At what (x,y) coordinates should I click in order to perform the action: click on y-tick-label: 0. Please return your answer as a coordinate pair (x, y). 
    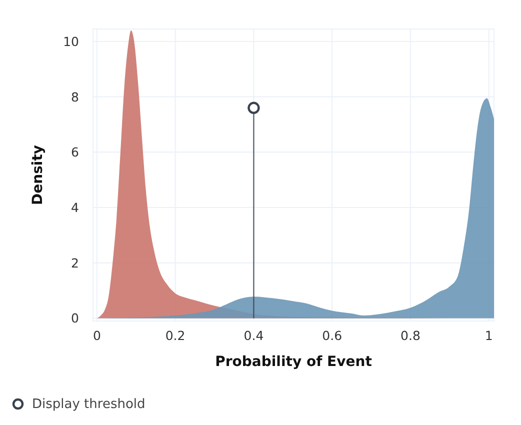
    Looking at the image, I should click on (75, 318).